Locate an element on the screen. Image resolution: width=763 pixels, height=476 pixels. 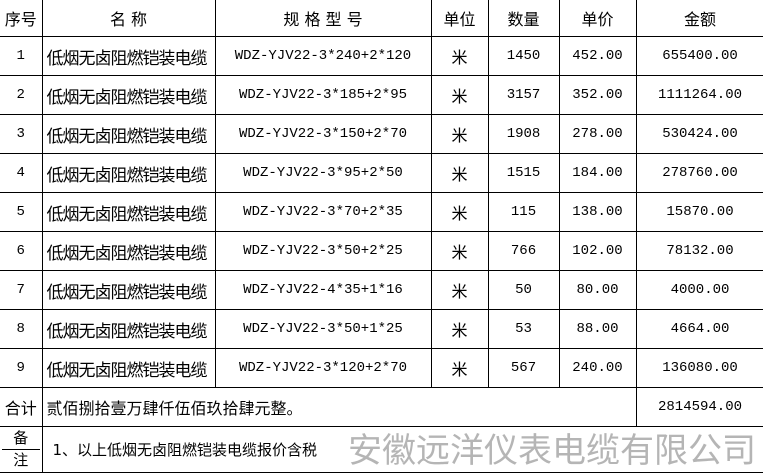
cell-price: 240.00 is located at coordinates (597, 368).